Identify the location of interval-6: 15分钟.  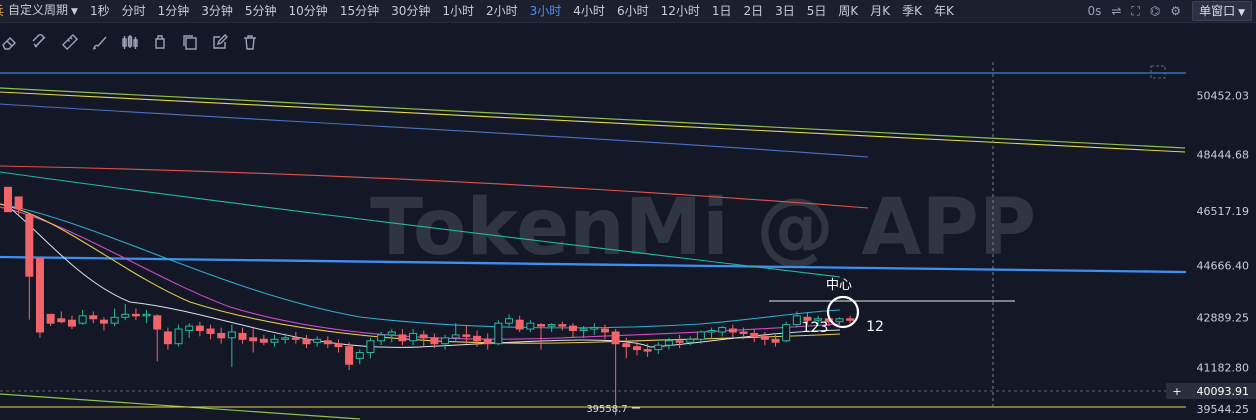
(359, 11).